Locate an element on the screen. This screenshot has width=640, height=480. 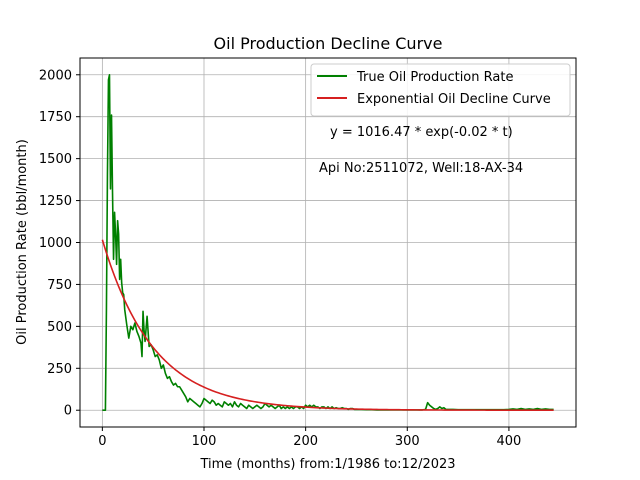
y-axis-ticks: 0 250 500 750 1000 1250 1500 1750 2000 is located at coordinates (59, 243).